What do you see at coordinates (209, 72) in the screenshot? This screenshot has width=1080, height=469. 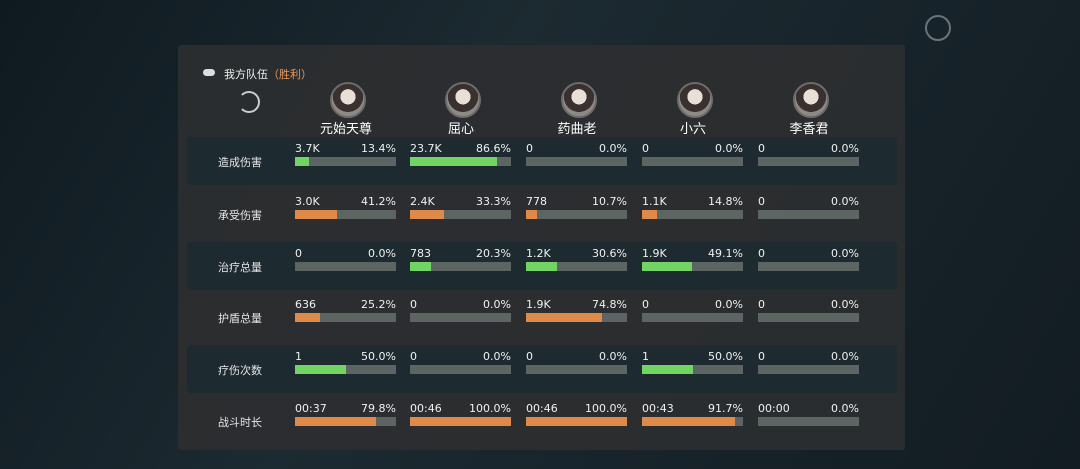 I see `toggle-icon` at bounding box center [209, 72].